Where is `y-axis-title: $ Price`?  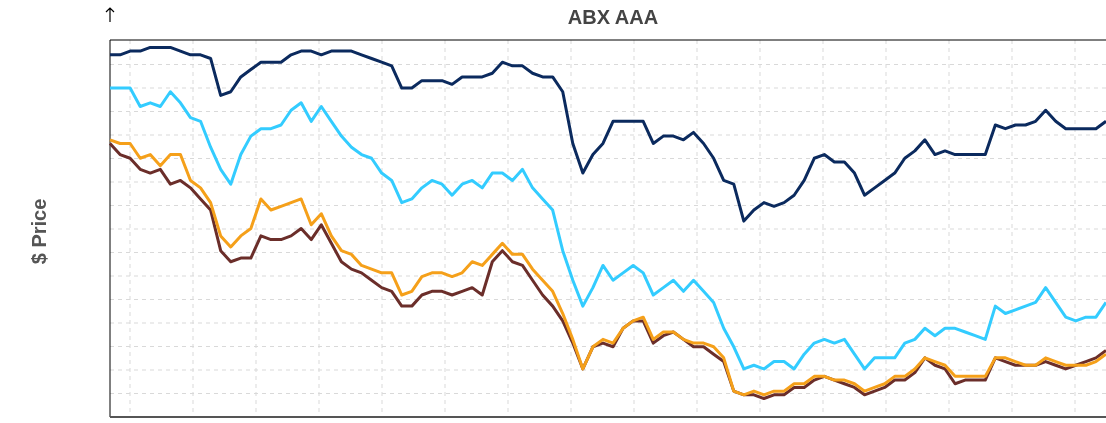
y-axis-title: $ Price is located at coordinates (38, 231).